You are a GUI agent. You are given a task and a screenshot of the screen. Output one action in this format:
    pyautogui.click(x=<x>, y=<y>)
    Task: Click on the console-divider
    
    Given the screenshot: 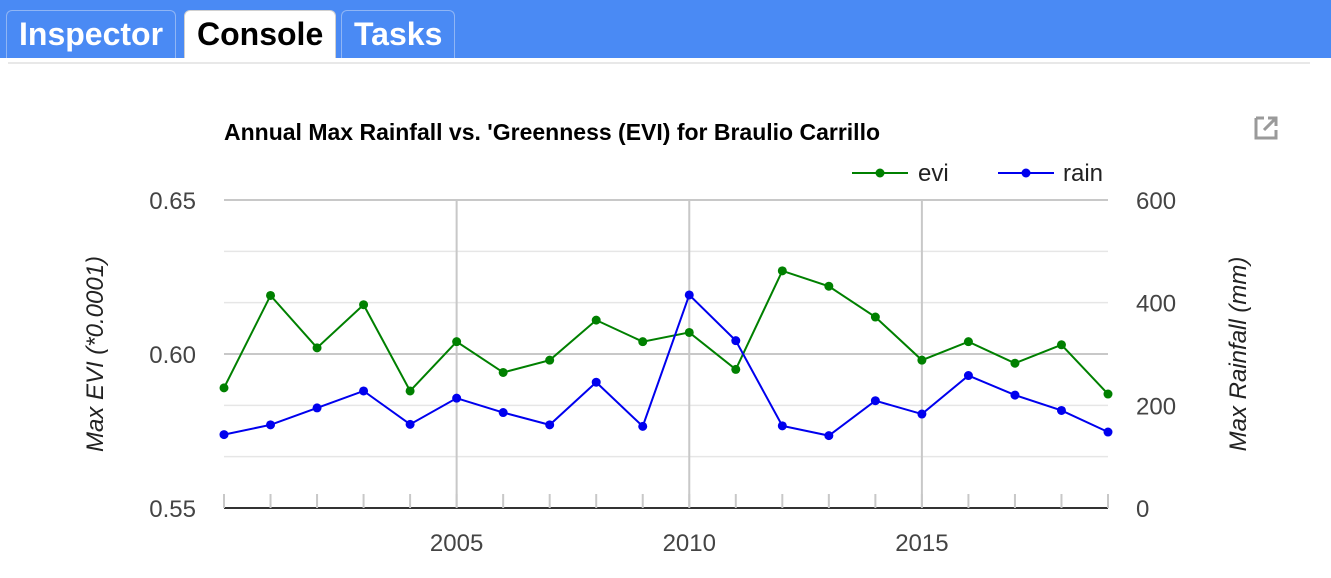 What is the action you would take?
    pyautogui.click(x=659, y=63)
    